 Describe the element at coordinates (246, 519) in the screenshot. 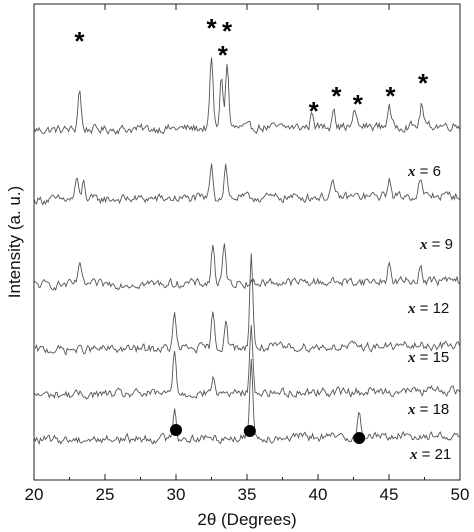

I see `x-axis-title: 2θ (Degrees)` at that location.